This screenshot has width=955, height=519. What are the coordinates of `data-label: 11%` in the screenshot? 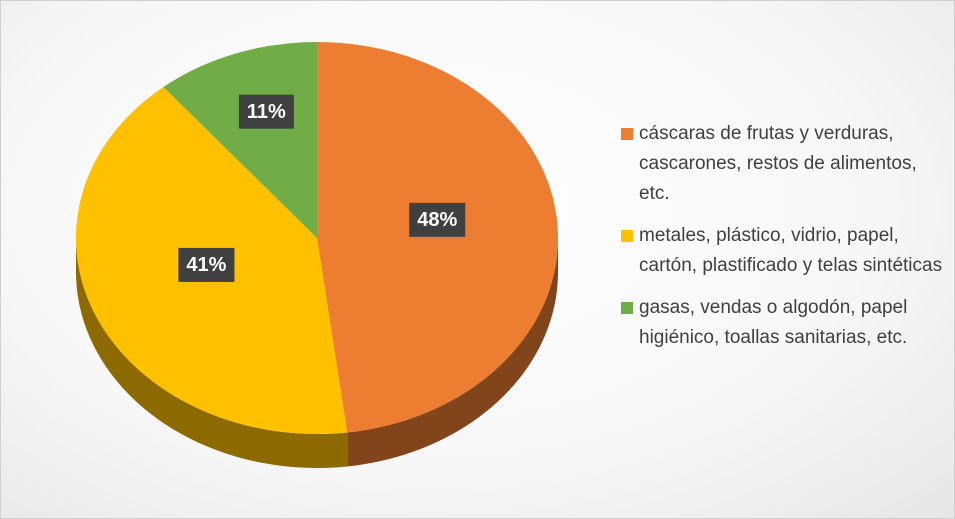 It's located at (266, 112).